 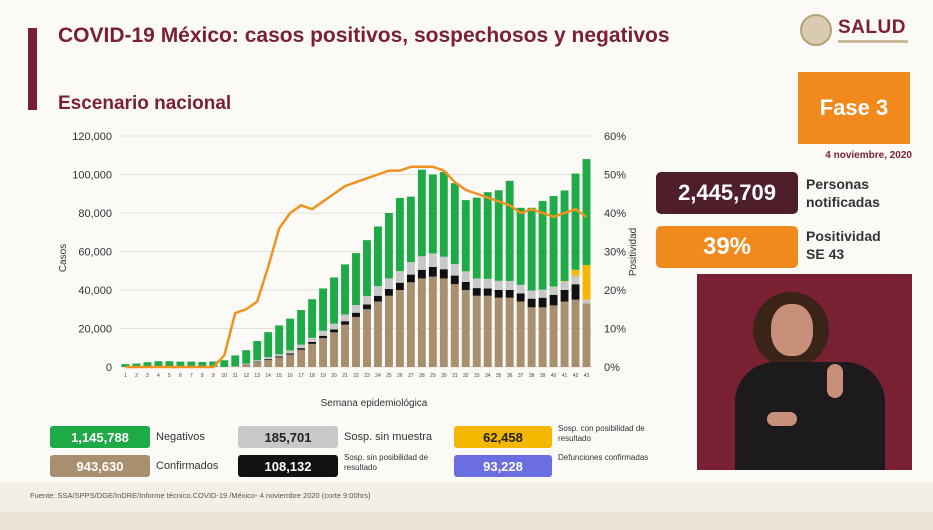 What do you see at coordinates (565, 376) in the screenshot?
I see `x-tick-label: 41` at bounding box center [565, 376].